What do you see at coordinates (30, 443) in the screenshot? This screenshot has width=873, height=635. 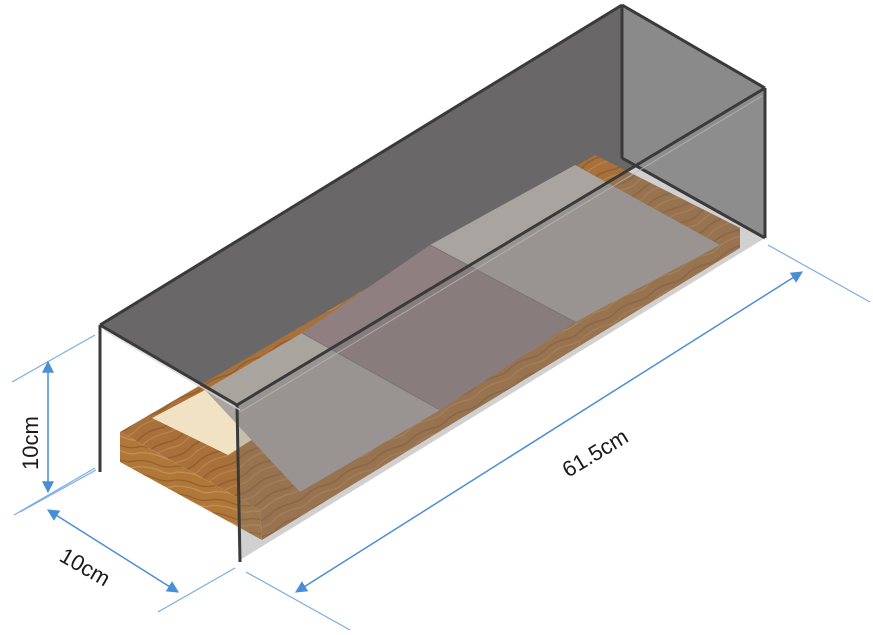 I see `height-label: 10cm` at bounding box center [30, 443].